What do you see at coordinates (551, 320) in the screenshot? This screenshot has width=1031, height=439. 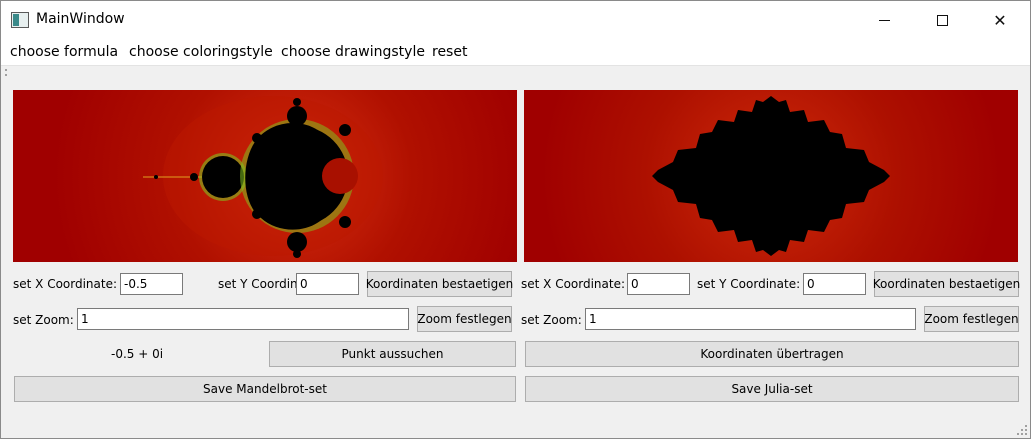 I see `julia-zoom-label: set Zoom:` at bounding box center [551, 320].